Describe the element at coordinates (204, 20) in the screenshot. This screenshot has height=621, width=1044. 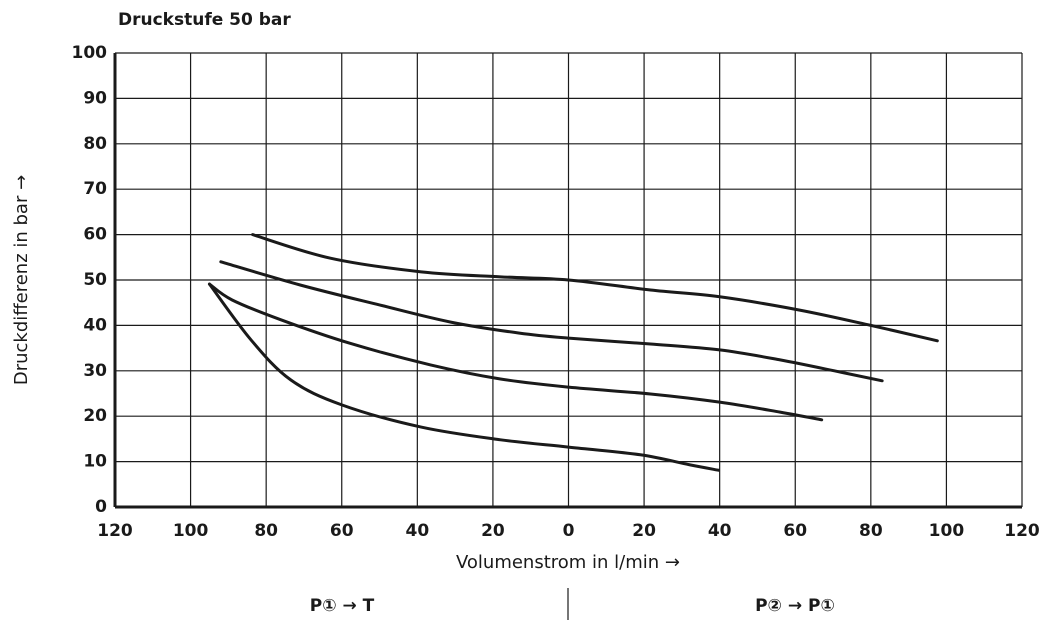
I see `chart-title: Druckstufe 50 bar` at that location.